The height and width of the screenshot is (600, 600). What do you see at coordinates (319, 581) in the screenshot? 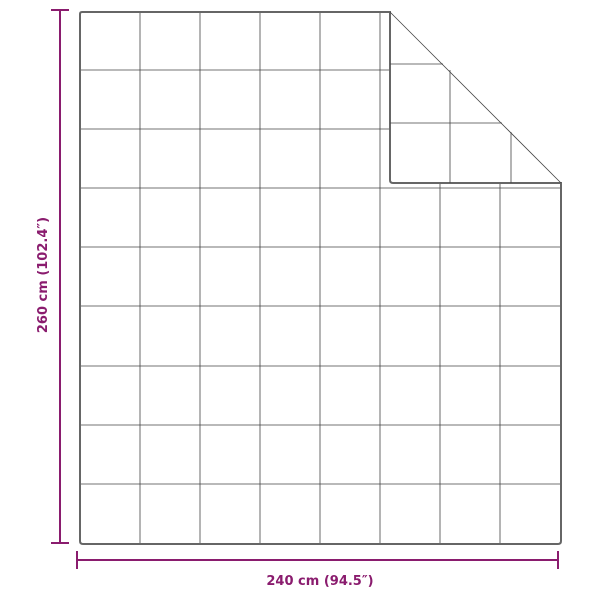
I see `width-label: 240 cm (94.5″)` at bounding box center [319, 581].